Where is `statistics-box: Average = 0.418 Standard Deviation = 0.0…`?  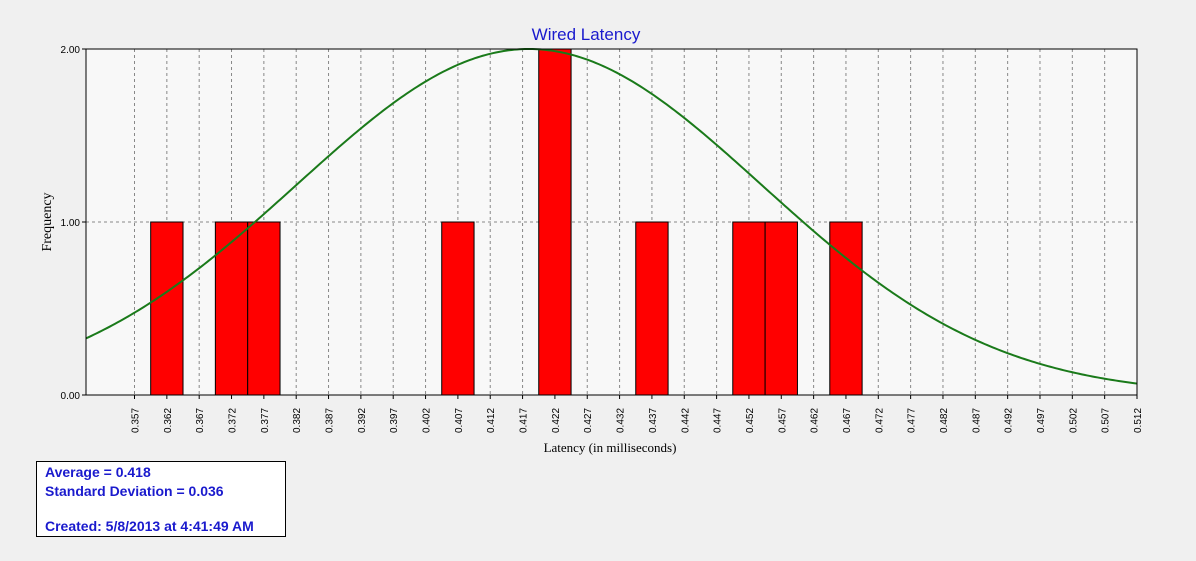 statistics-box: Average = 0.418 Standard Deviation = 0.0… is located at coordinates (161, 499).